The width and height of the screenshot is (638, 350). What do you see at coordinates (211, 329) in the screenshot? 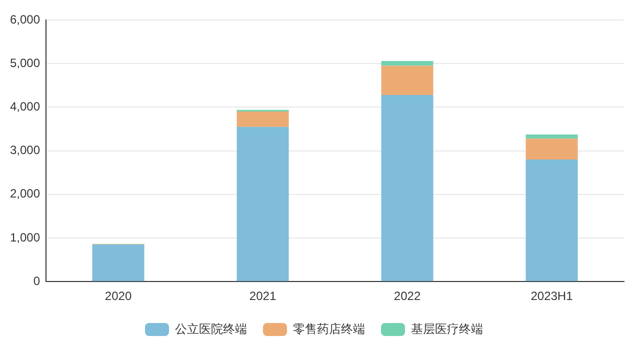
I see `legend-label: 公立医院终端` at bounding box center [211, 329].